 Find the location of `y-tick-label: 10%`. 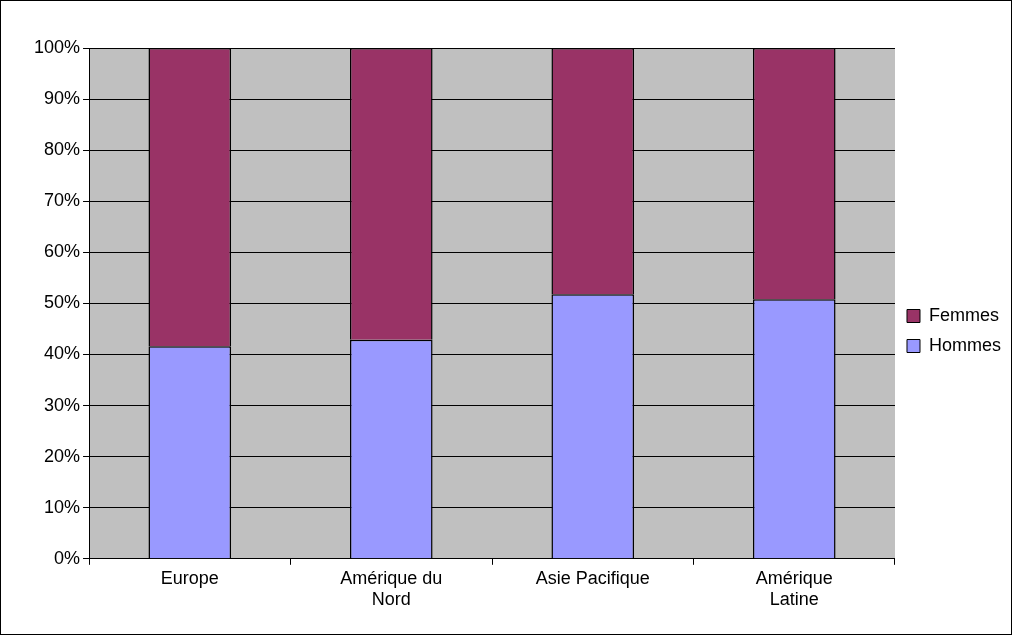

y-tick-label: 10% is located at coordinates (62, 506).